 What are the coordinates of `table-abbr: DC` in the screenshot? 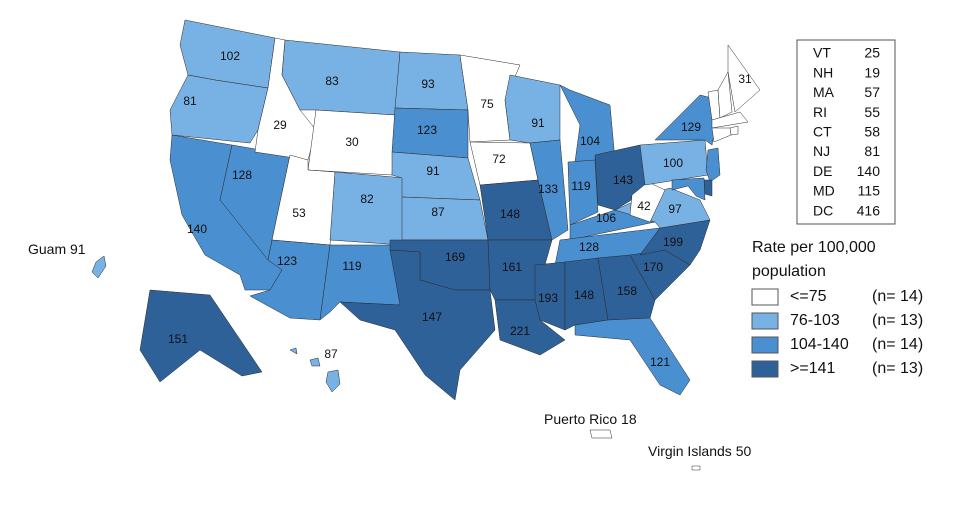 It's located at (823, 210).